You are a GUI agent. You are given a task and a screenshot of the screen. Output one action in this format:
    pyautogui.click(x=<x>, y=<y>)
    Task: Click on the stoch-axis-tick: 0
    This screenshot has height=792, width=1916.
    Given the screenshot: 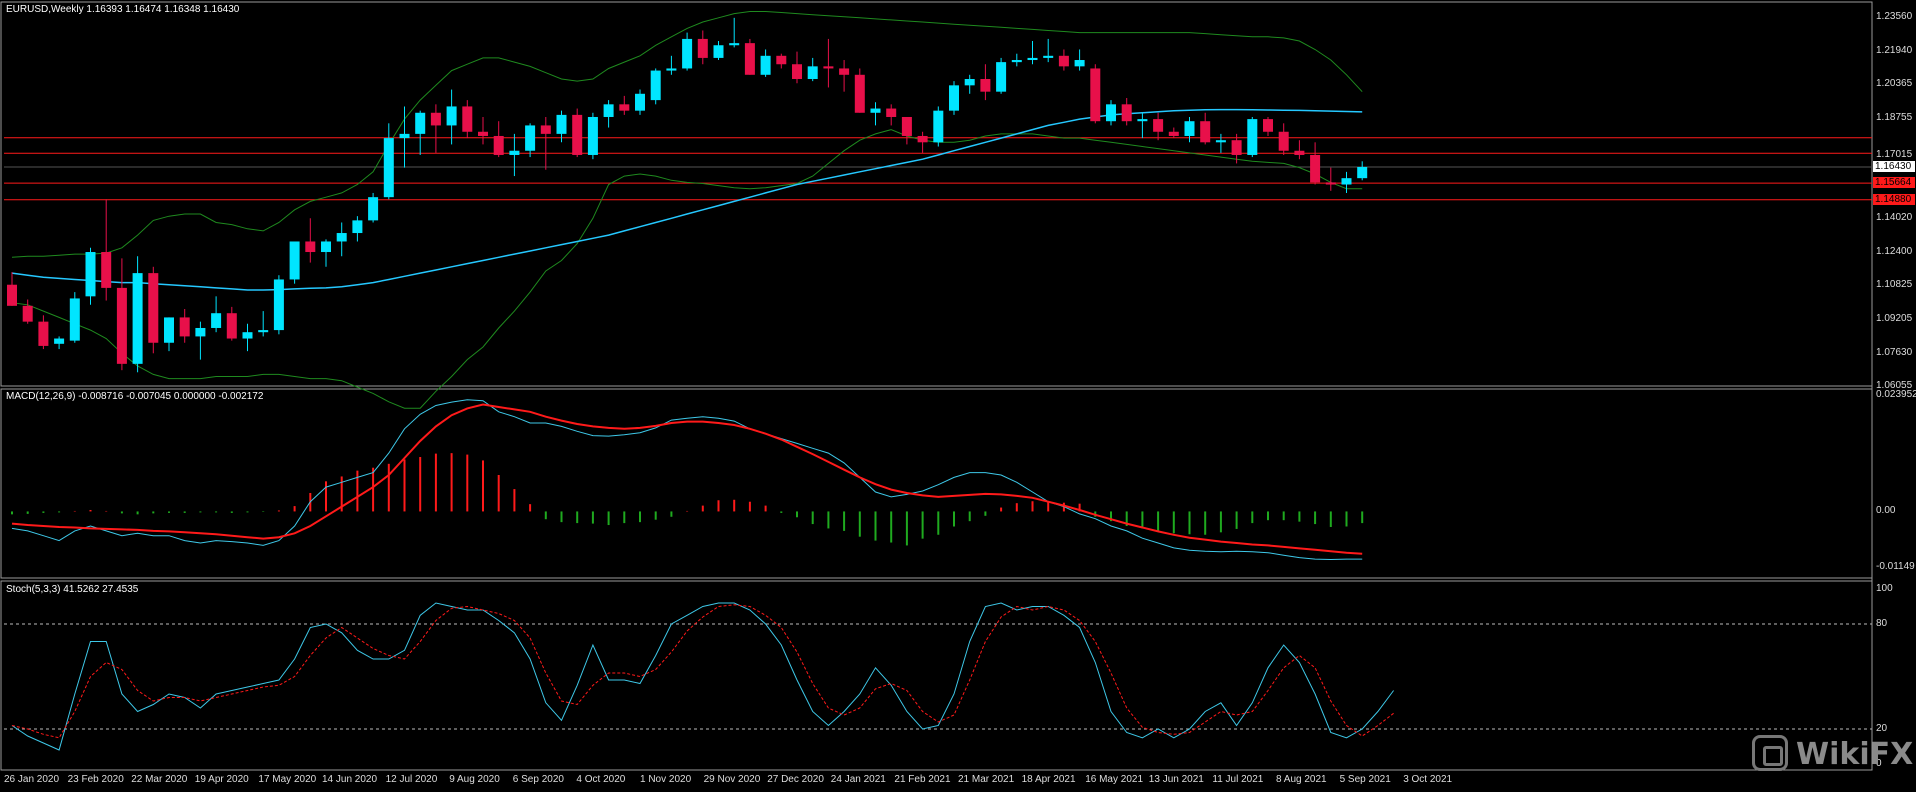 What is the action you would take?
    pyautogui.click(x=1879, y=763)
    